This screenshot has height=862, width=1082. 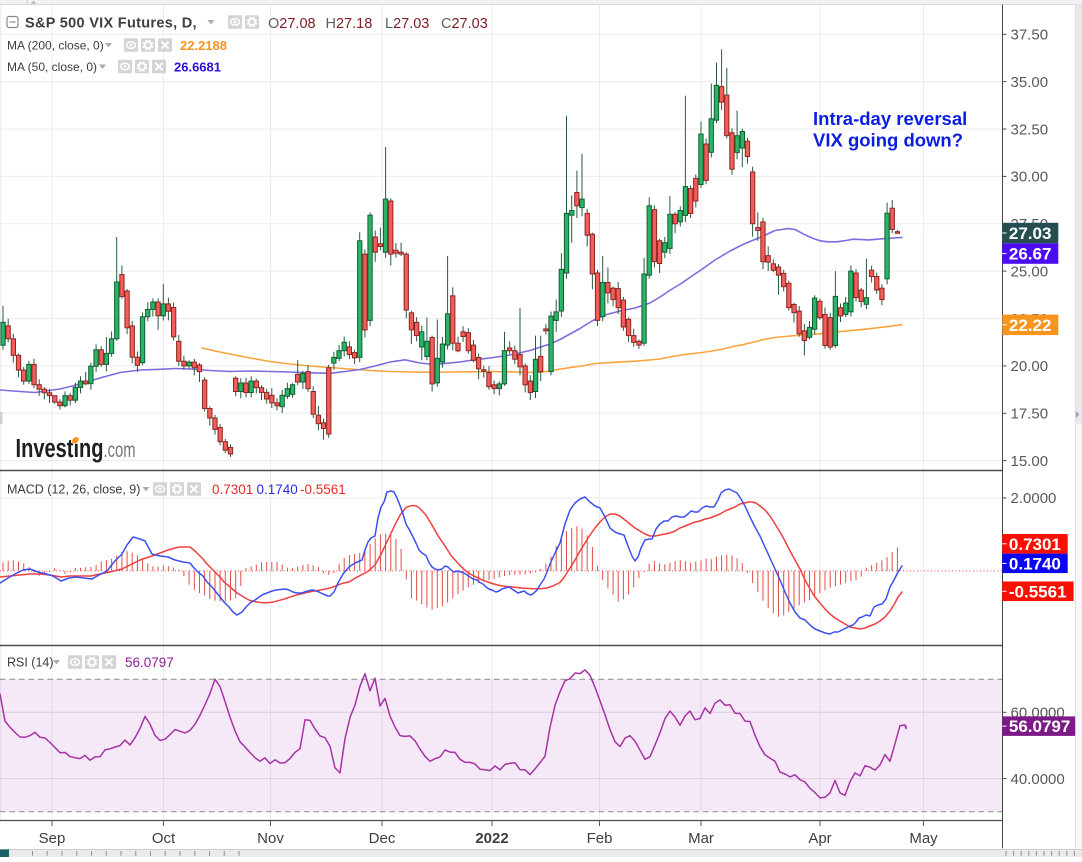 I want to click on svg-text: May, so click(x=923, y=838).